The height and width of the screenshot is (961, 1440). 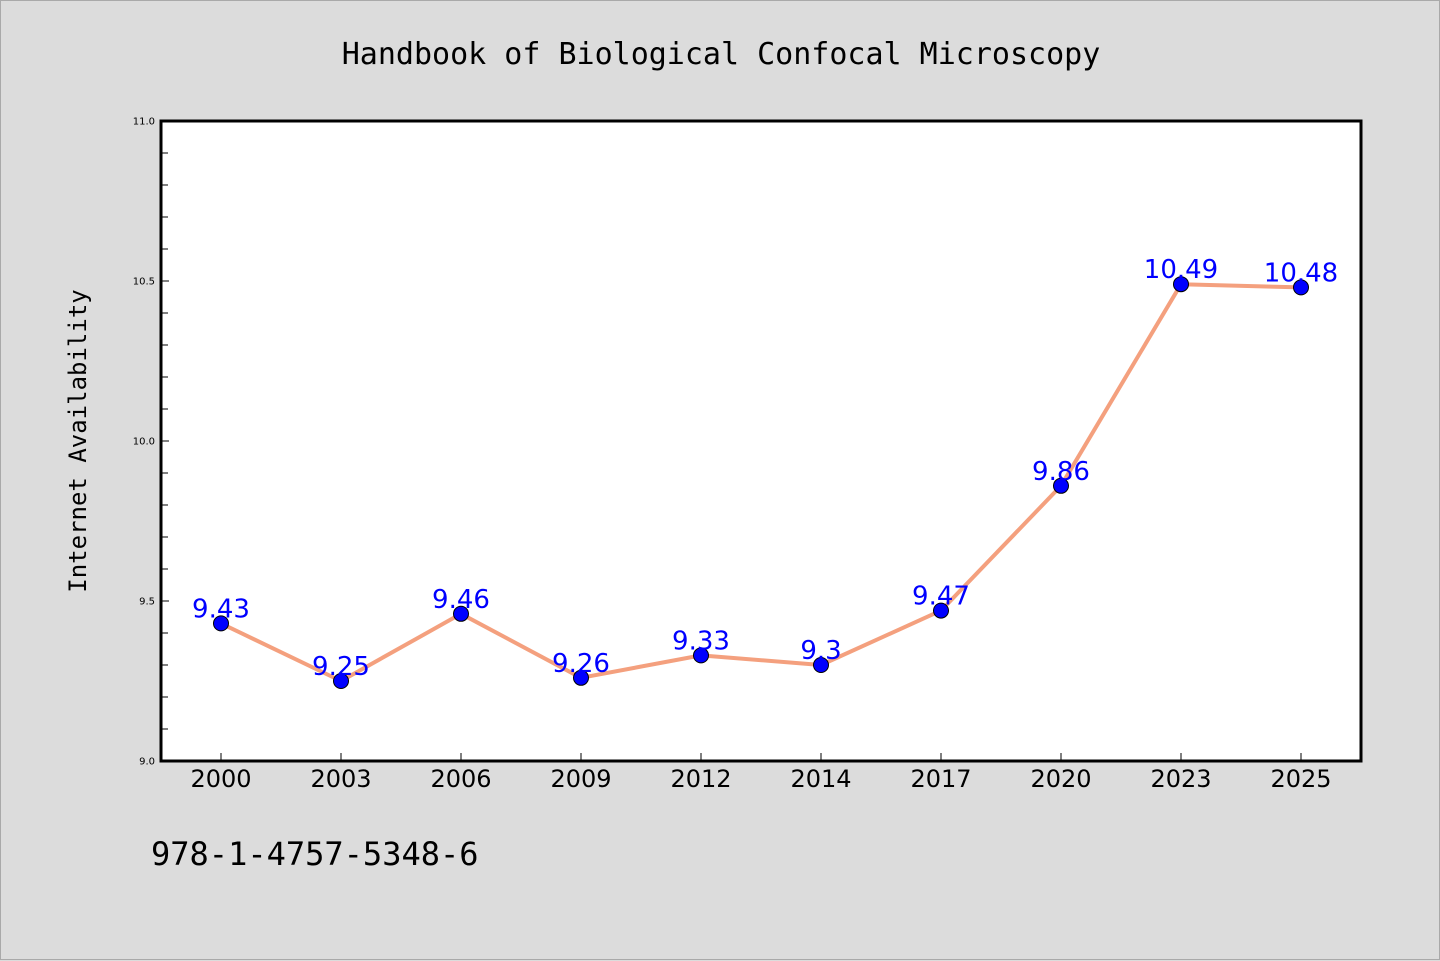 What do you see at coordinates (701, 641) in the screenshot?
I see `data-label: 9.33` at bounding box center [701, 641].